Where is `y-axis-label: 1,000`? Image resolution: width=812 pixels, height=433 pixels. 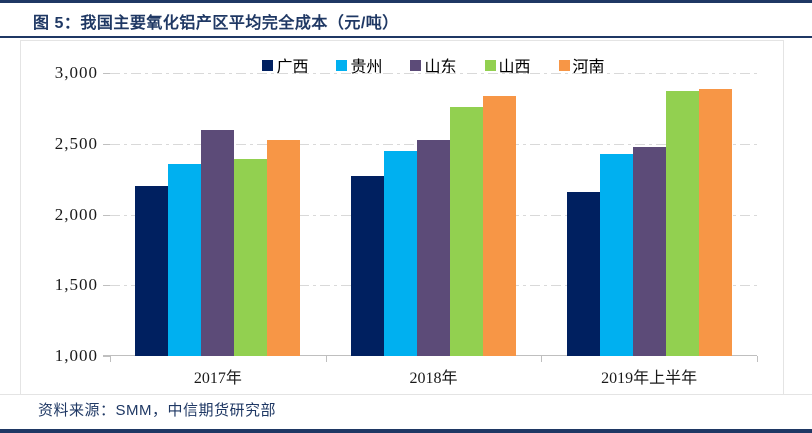 y-axis-label: 1,000 is located at coordinates (76, 355).